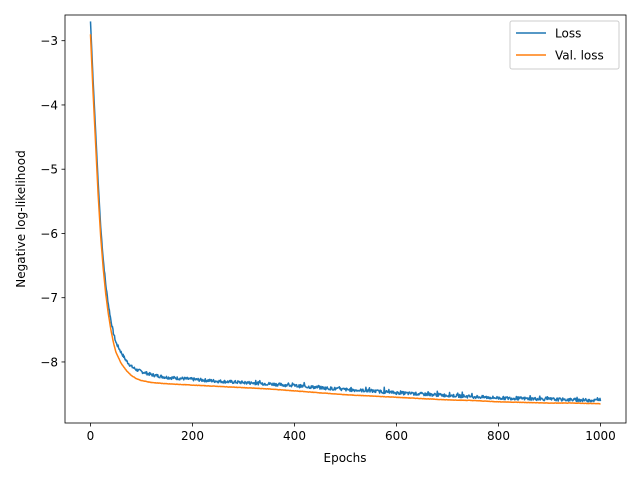 This screenshot has height=480, width=640. Describe the element at coordinates (345, 458) in the screenshot. I see `x-axis-label: Epochs` at that location.